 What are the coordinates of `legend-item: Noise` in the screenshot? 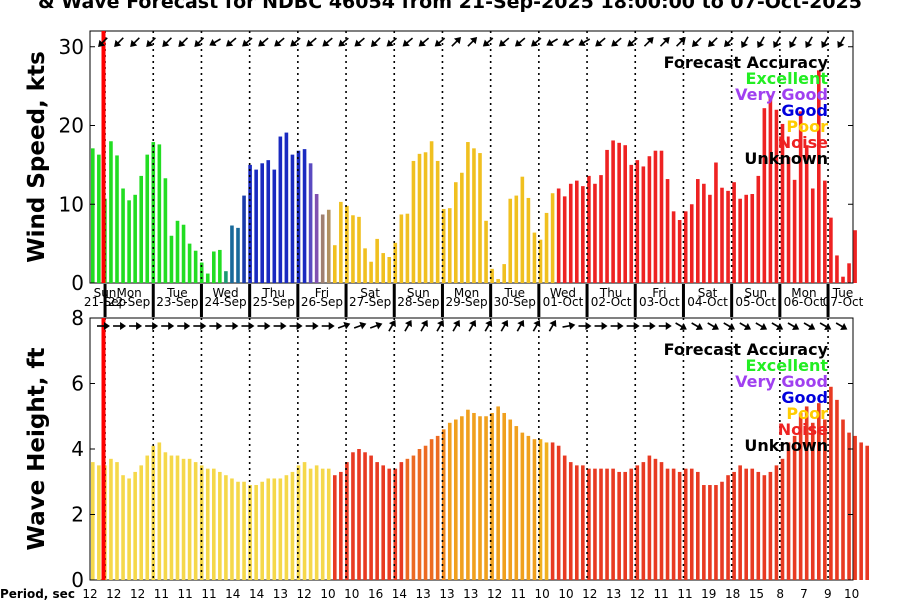 It's located at (803, 142).